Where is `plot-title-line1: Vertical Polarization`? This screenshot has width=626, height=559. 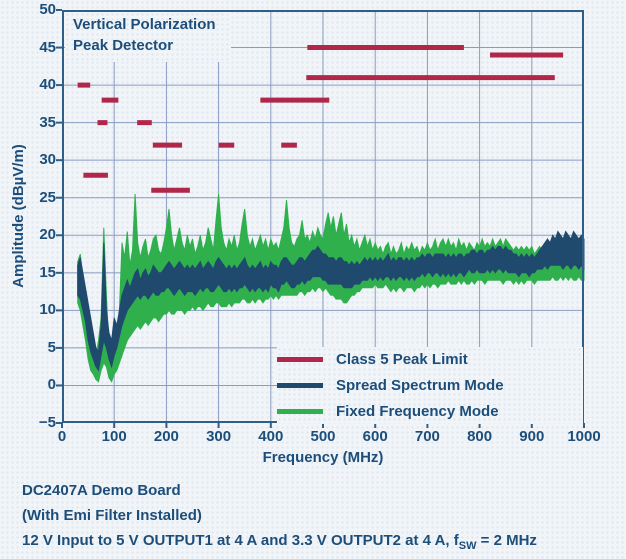
plot-title-line1: Vertical Polarization is located at coordinates (144, 24).